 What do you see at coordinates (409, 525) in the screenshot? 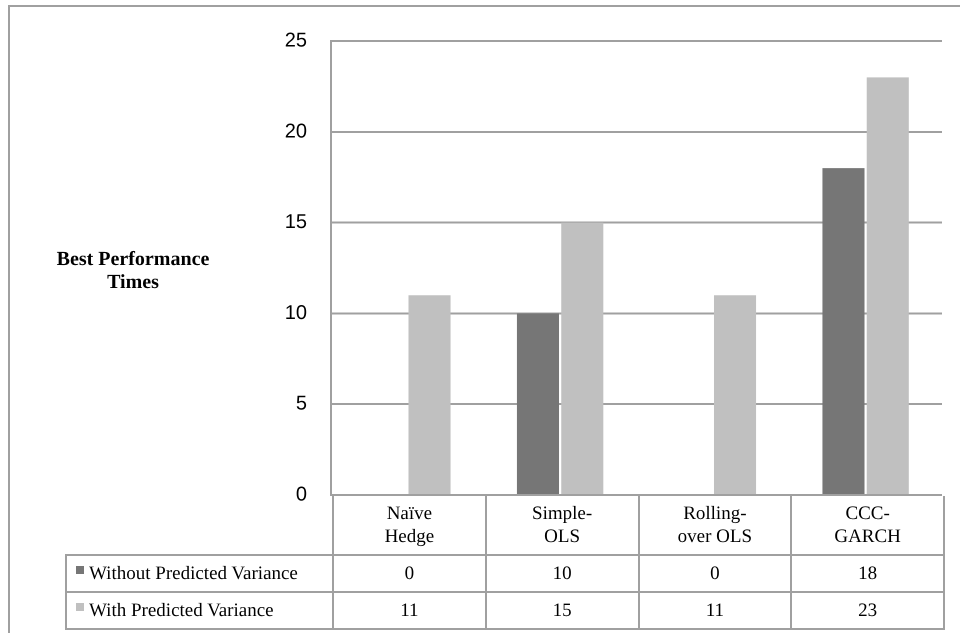
I see `x-tick-label: Naïve Hedge` at bounding box center [409, 525].